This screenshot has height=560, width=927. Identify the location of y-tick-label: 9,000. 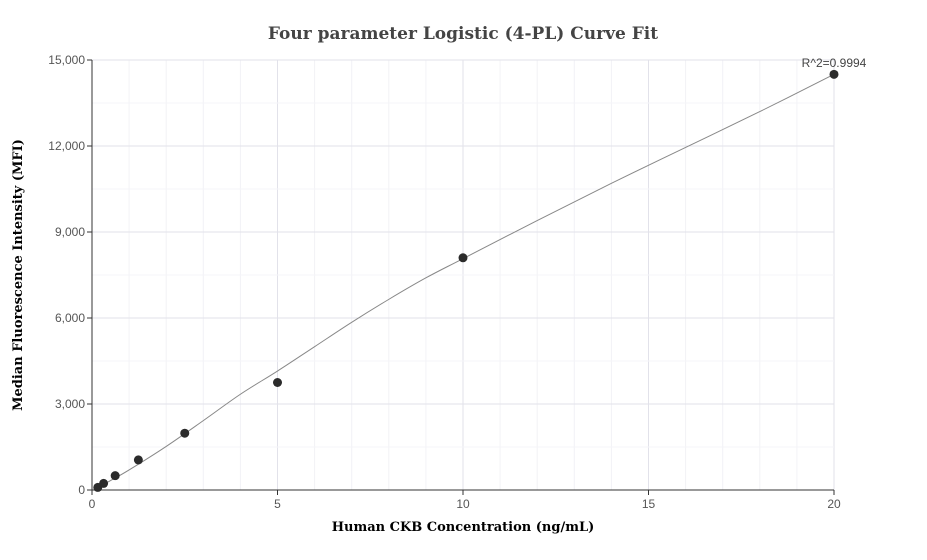
(70, 232).